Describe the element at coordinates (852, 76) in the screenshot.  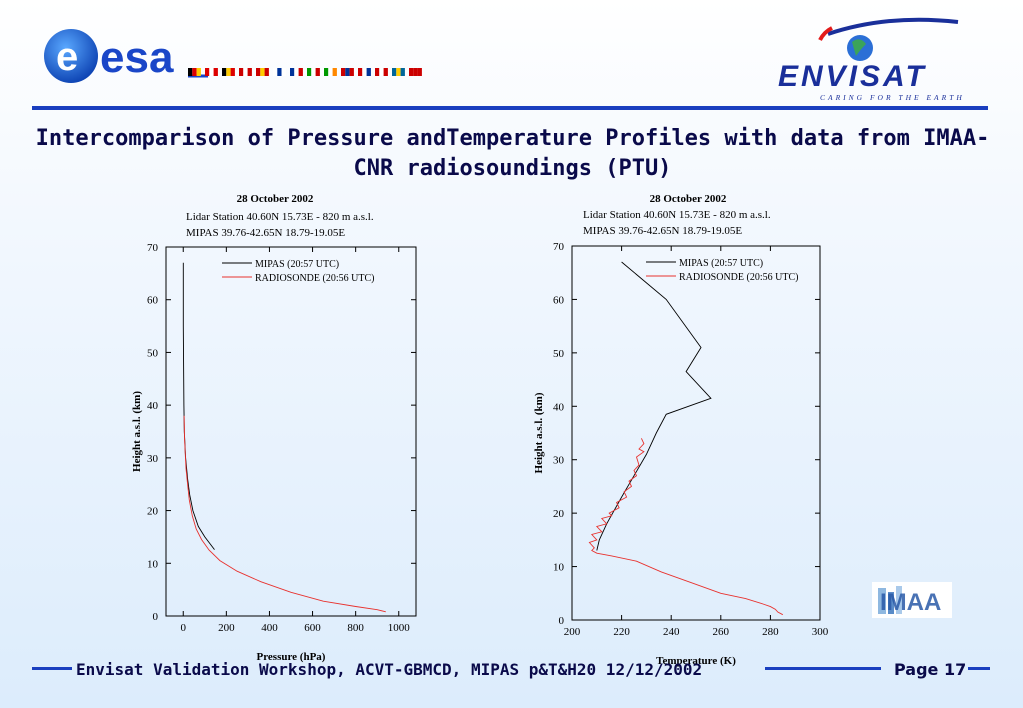
I see `svg-text: ENVISAT` at that location.